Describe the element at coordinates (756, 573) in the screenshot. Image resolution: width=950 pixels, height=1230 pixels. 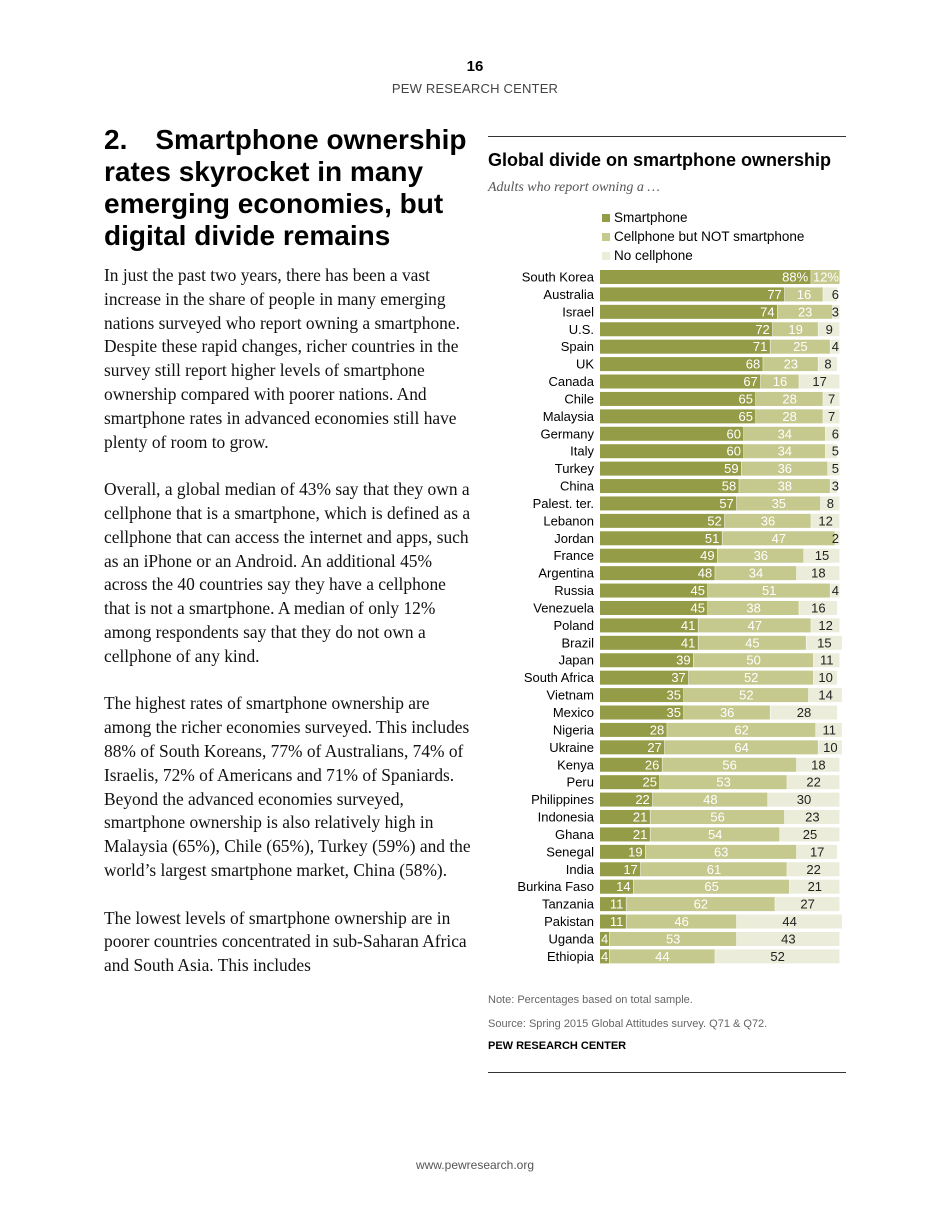
I see `data-label: 34` at that location.